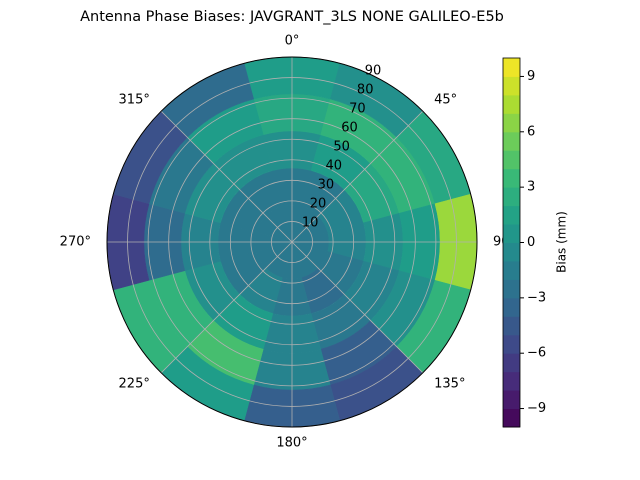 This screenshot has width=640, height=480. What do you see at coordinates (292, 41) in the screenshot?
I see `theta-tick-label: 0°` at bounding box center [292, 41].